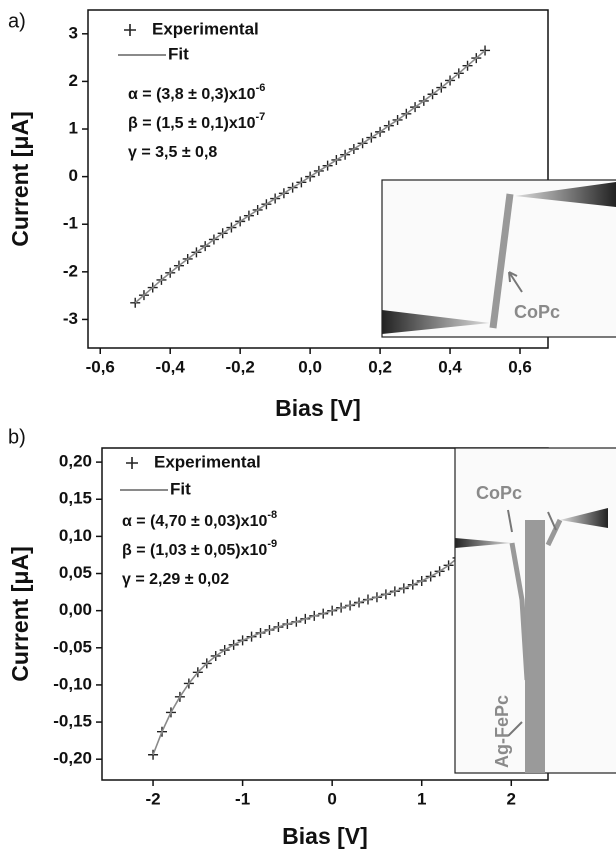 This screenshot has width=616, height=856. I want to click on y-tick-label: 1, so click(73, 127).